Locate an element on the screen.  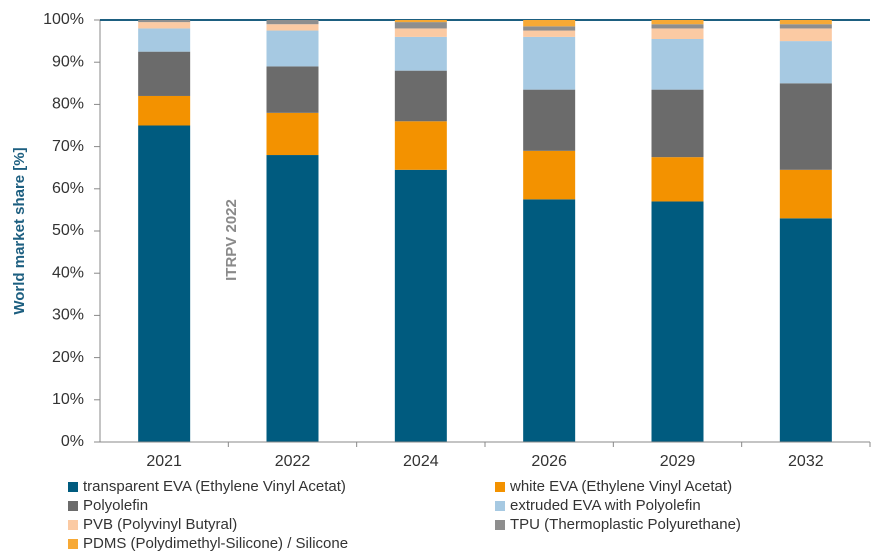
x-tick-label: 2022 is located at coordinates (293, 461).